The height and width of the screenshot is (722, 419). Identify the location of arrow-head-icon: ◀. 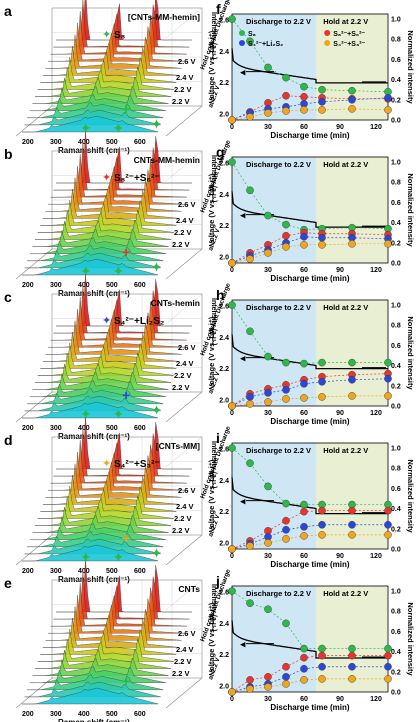
(243, 216).